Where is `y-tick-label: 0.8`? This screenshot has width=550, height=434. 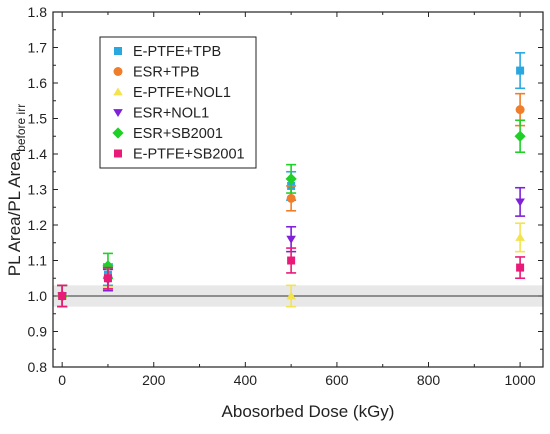 y-tick-label: 0.8 is located at coordinates (38, 367).